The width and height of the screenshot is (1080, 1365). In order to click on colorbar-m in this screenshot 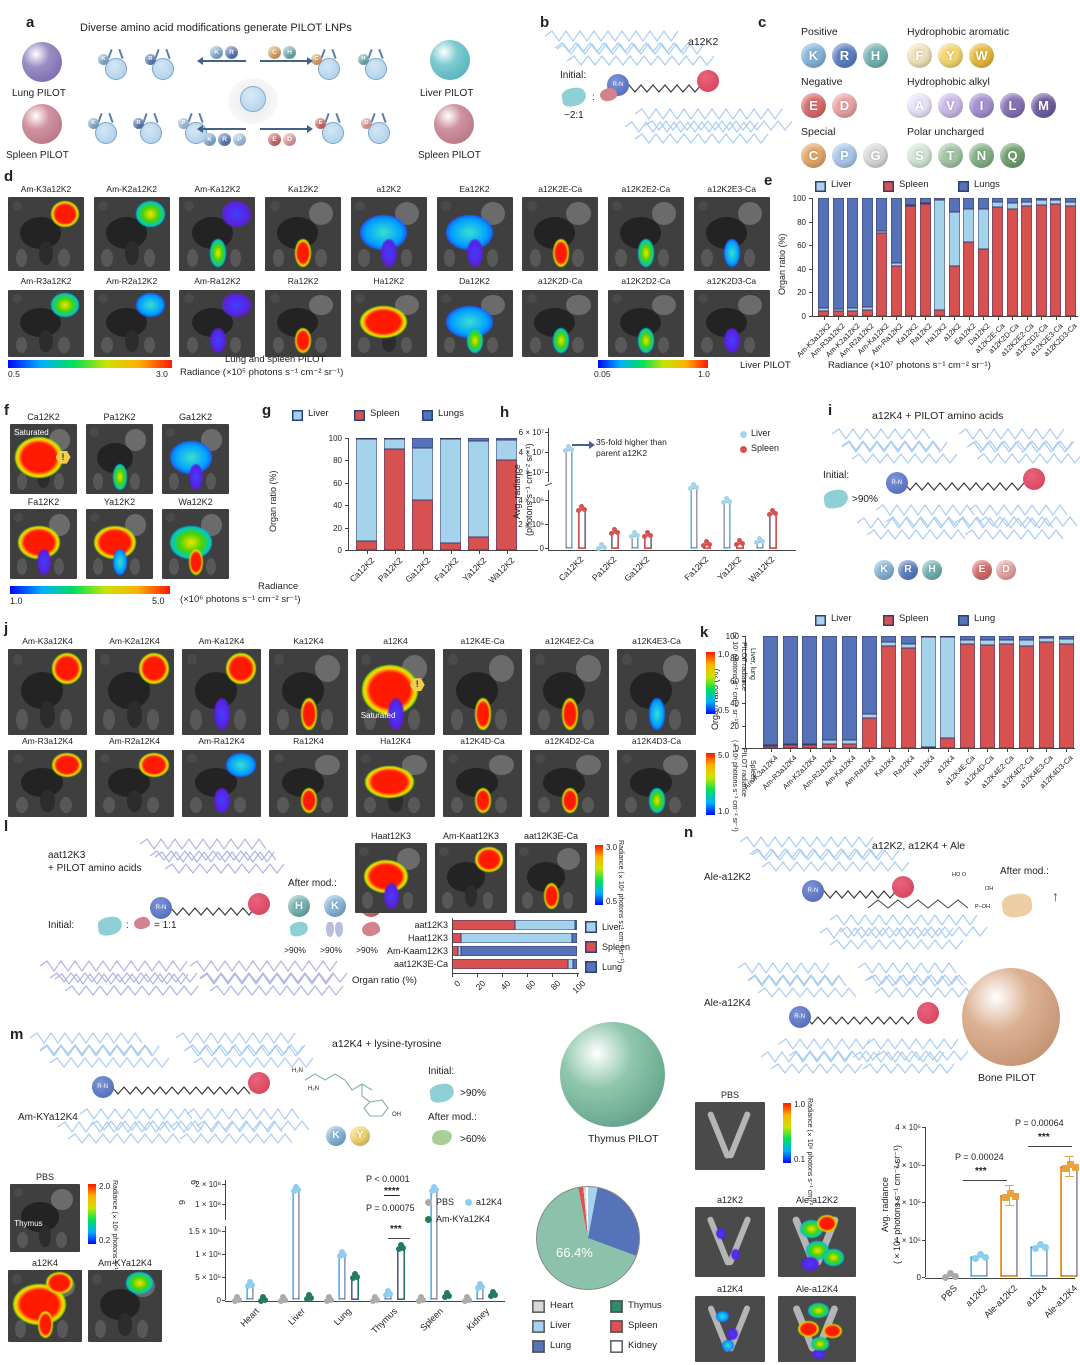, I will do `click(92, 1214)`.